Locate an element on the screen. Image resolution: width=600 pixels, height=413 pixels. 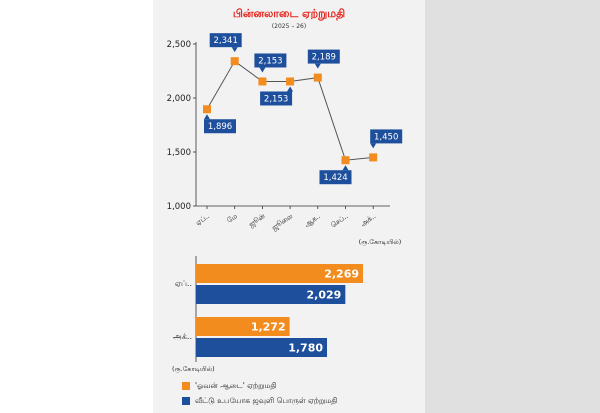
bar-unit-note: (ரூ.கோடியில்) is located at coordinates (193, 369).